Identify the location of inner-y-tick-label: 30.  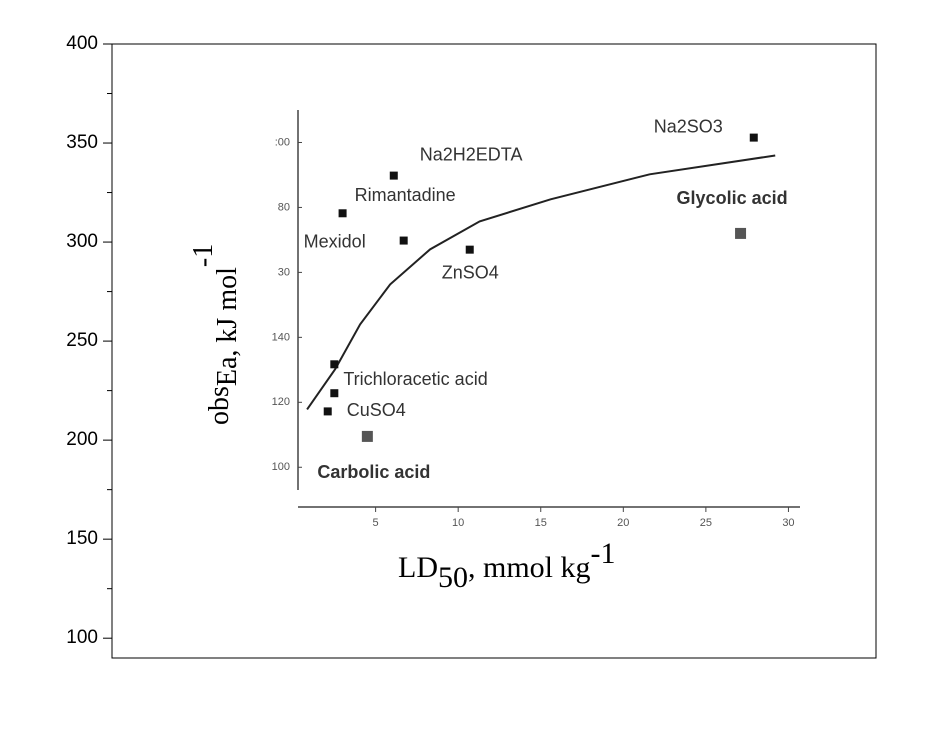
(284, 272).